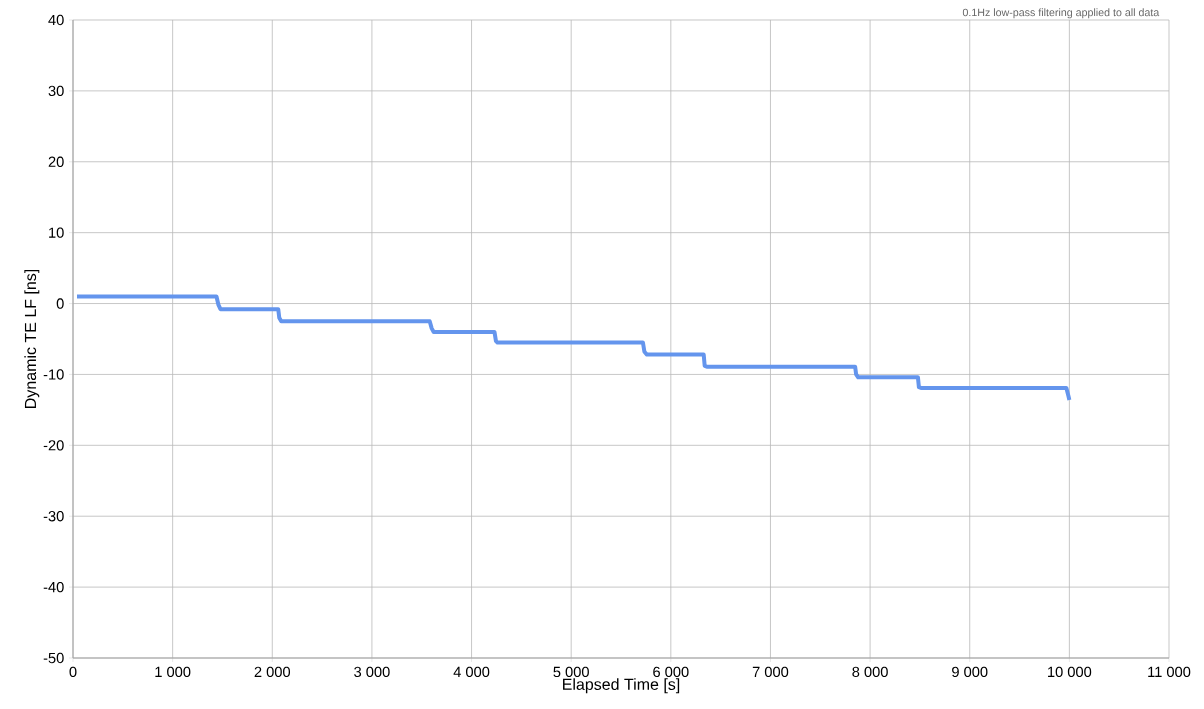 This screenshot has height=709, width=1204. What do you see at coordinates (1070, 672) in the screenshot?
I see `x-tick-label: 10 000` at bounding box center [1070, 672].